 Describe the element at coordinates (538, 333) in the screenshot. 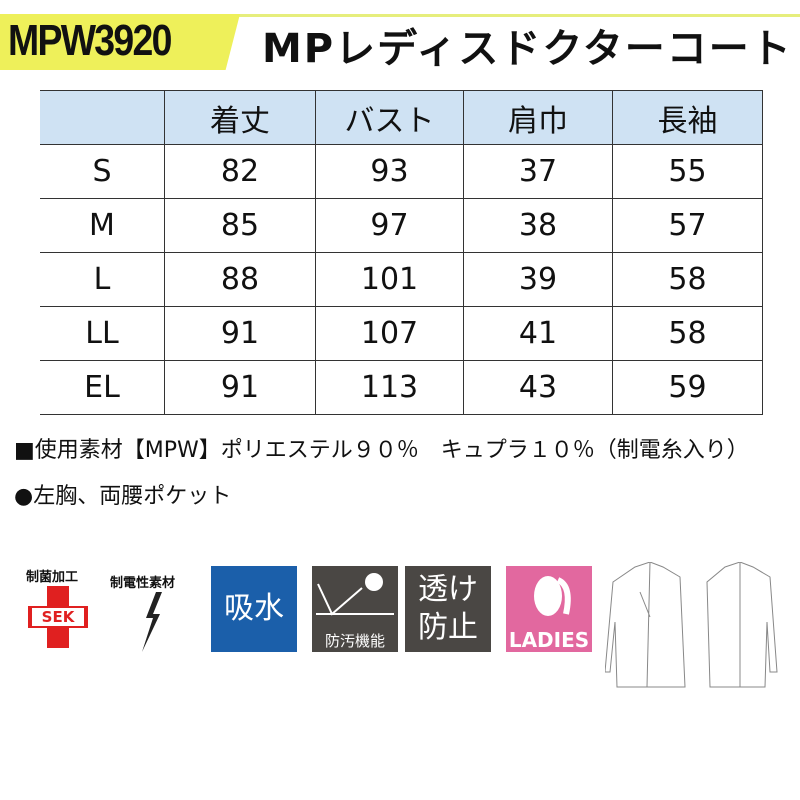

I see `size-value-cell: 41` at that location.